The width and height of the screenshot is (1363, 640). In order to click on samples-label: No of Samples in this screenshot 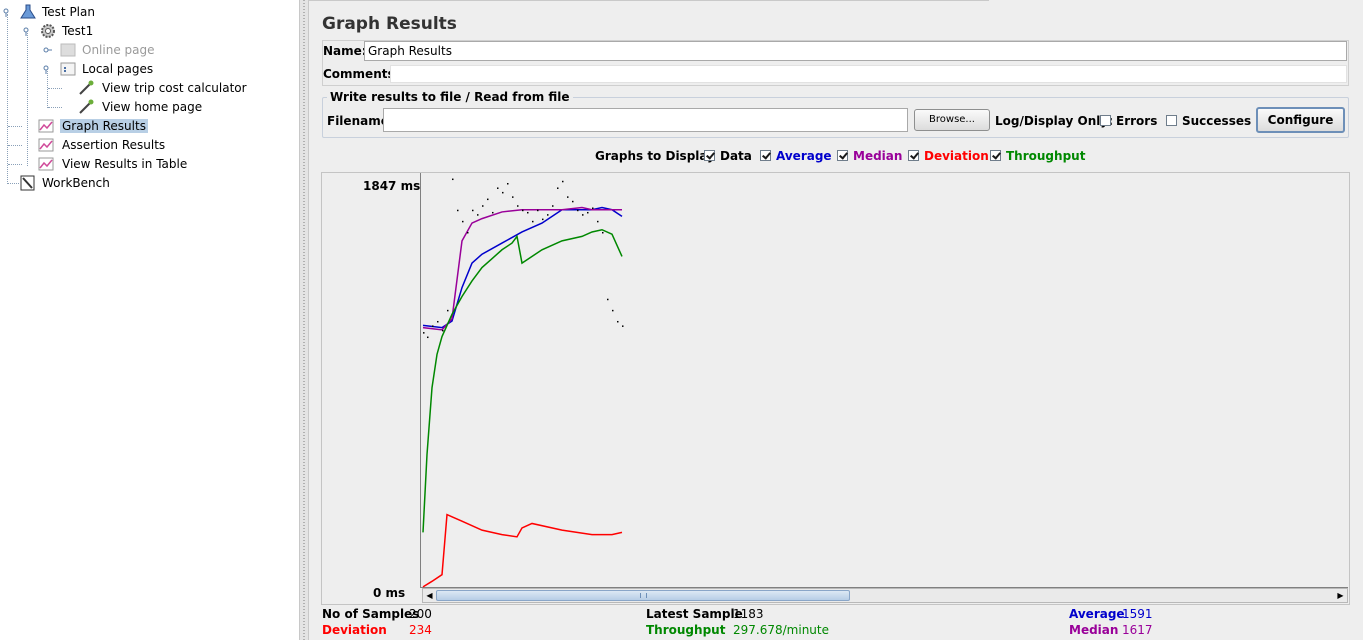, I will do `click(371, 614)`.